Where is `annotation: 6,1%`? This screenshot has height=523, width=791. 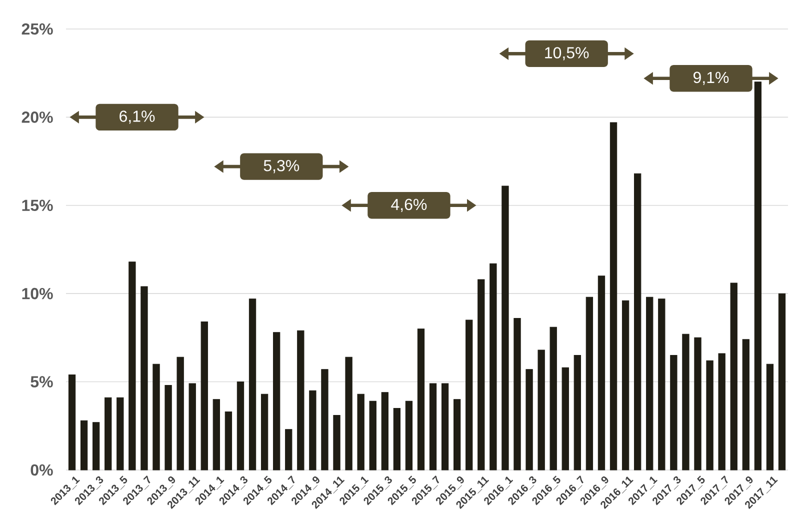
annotation: 6,1% is located at coordinates (137, 117).